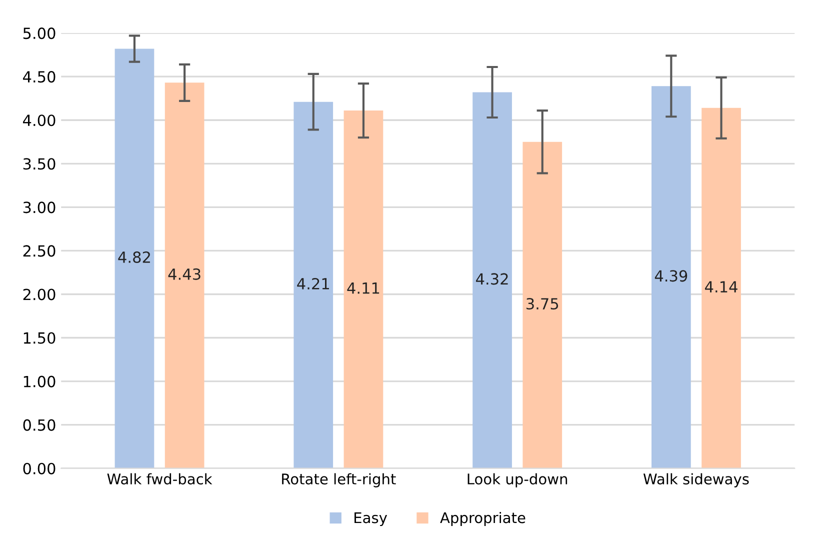  I want to click on legend-label: Appropriate, so click(483, 519).